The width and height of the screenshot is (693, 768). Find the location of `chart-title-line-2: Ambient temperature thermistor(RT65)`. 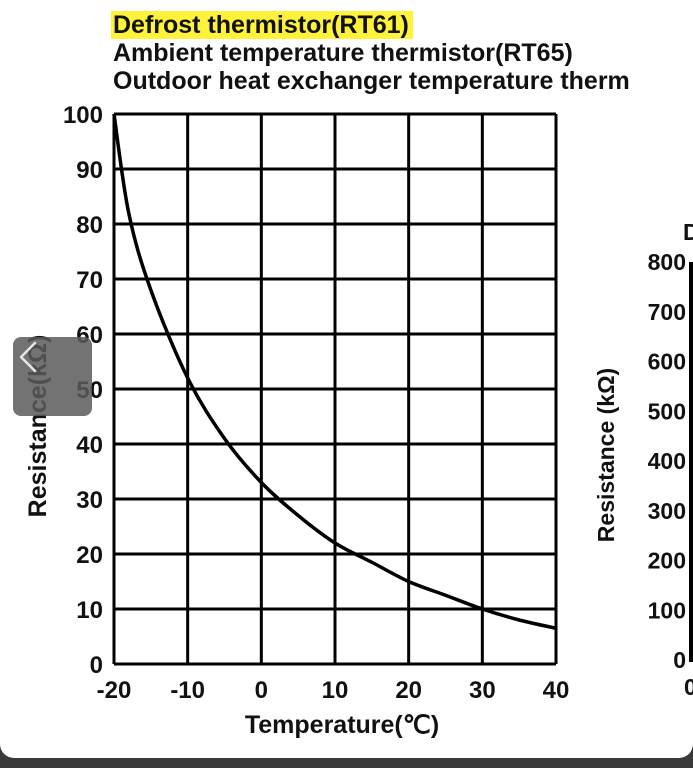

chart-title-line-2: Ambient temperature thermistor(RT65) is located at coordinates (343, 53).